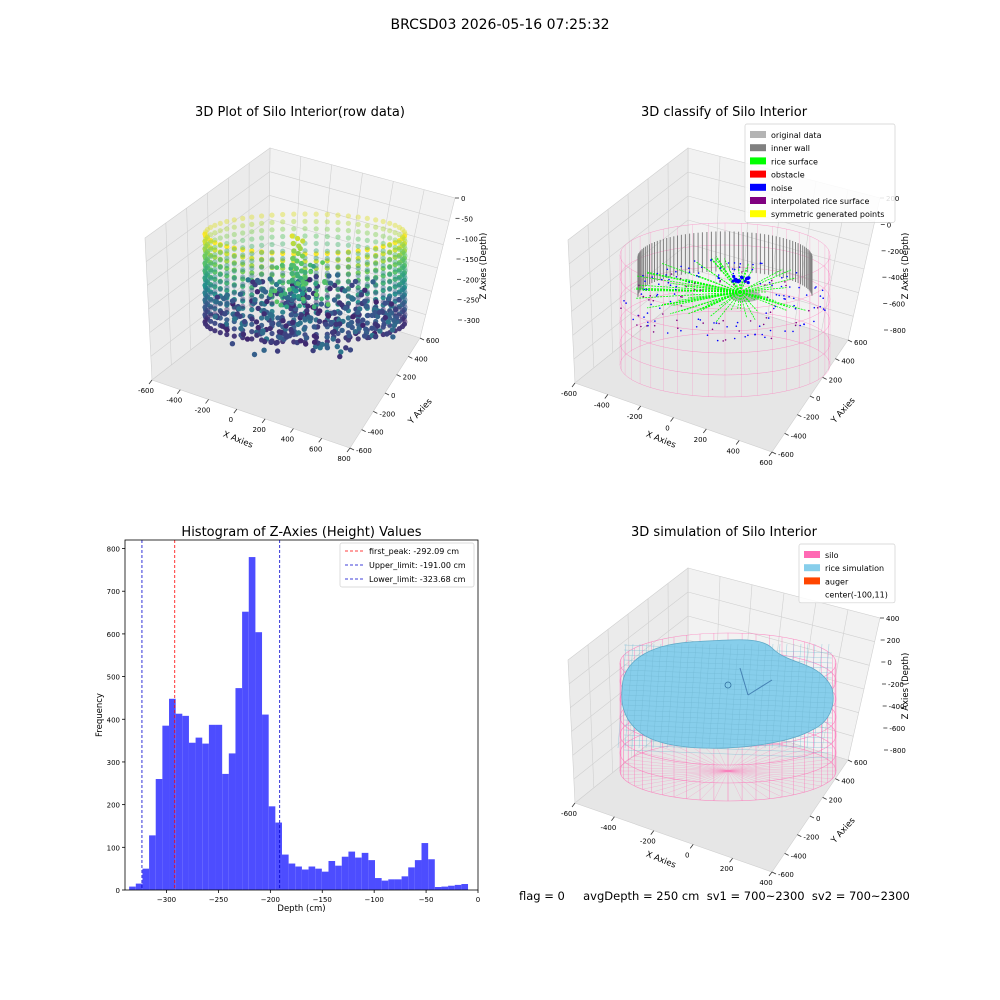 Image resolution: width=1000 pixels, height=1000 pixels. Describe the element at coordinates (765, 883) in the screenshot. I see `x-tick-label: 400` at that location.